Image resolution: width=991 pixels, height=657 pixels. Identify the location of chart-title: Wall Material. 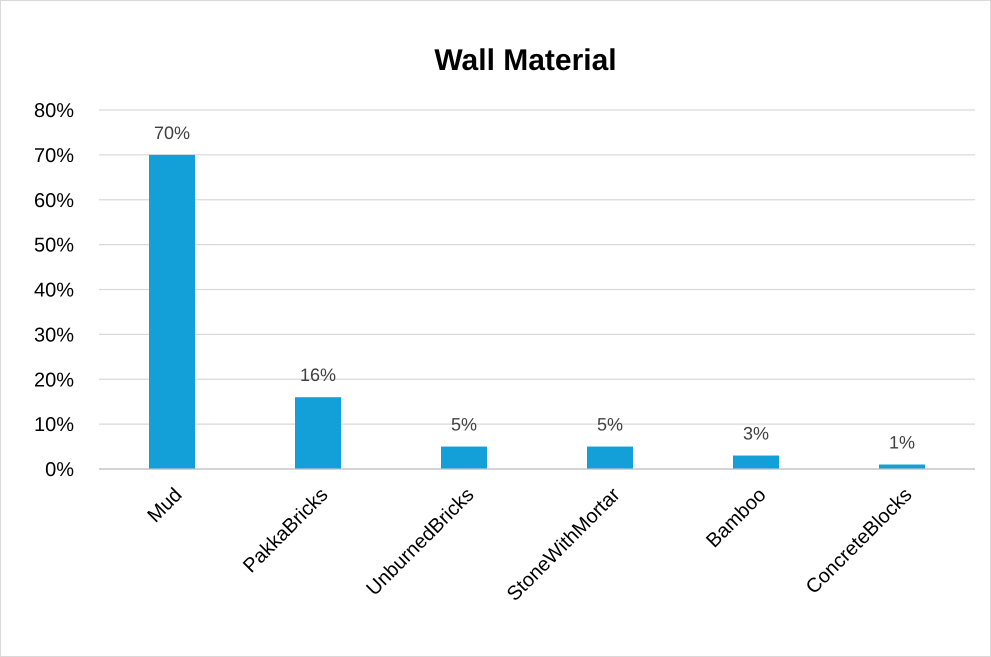
(525, 60).